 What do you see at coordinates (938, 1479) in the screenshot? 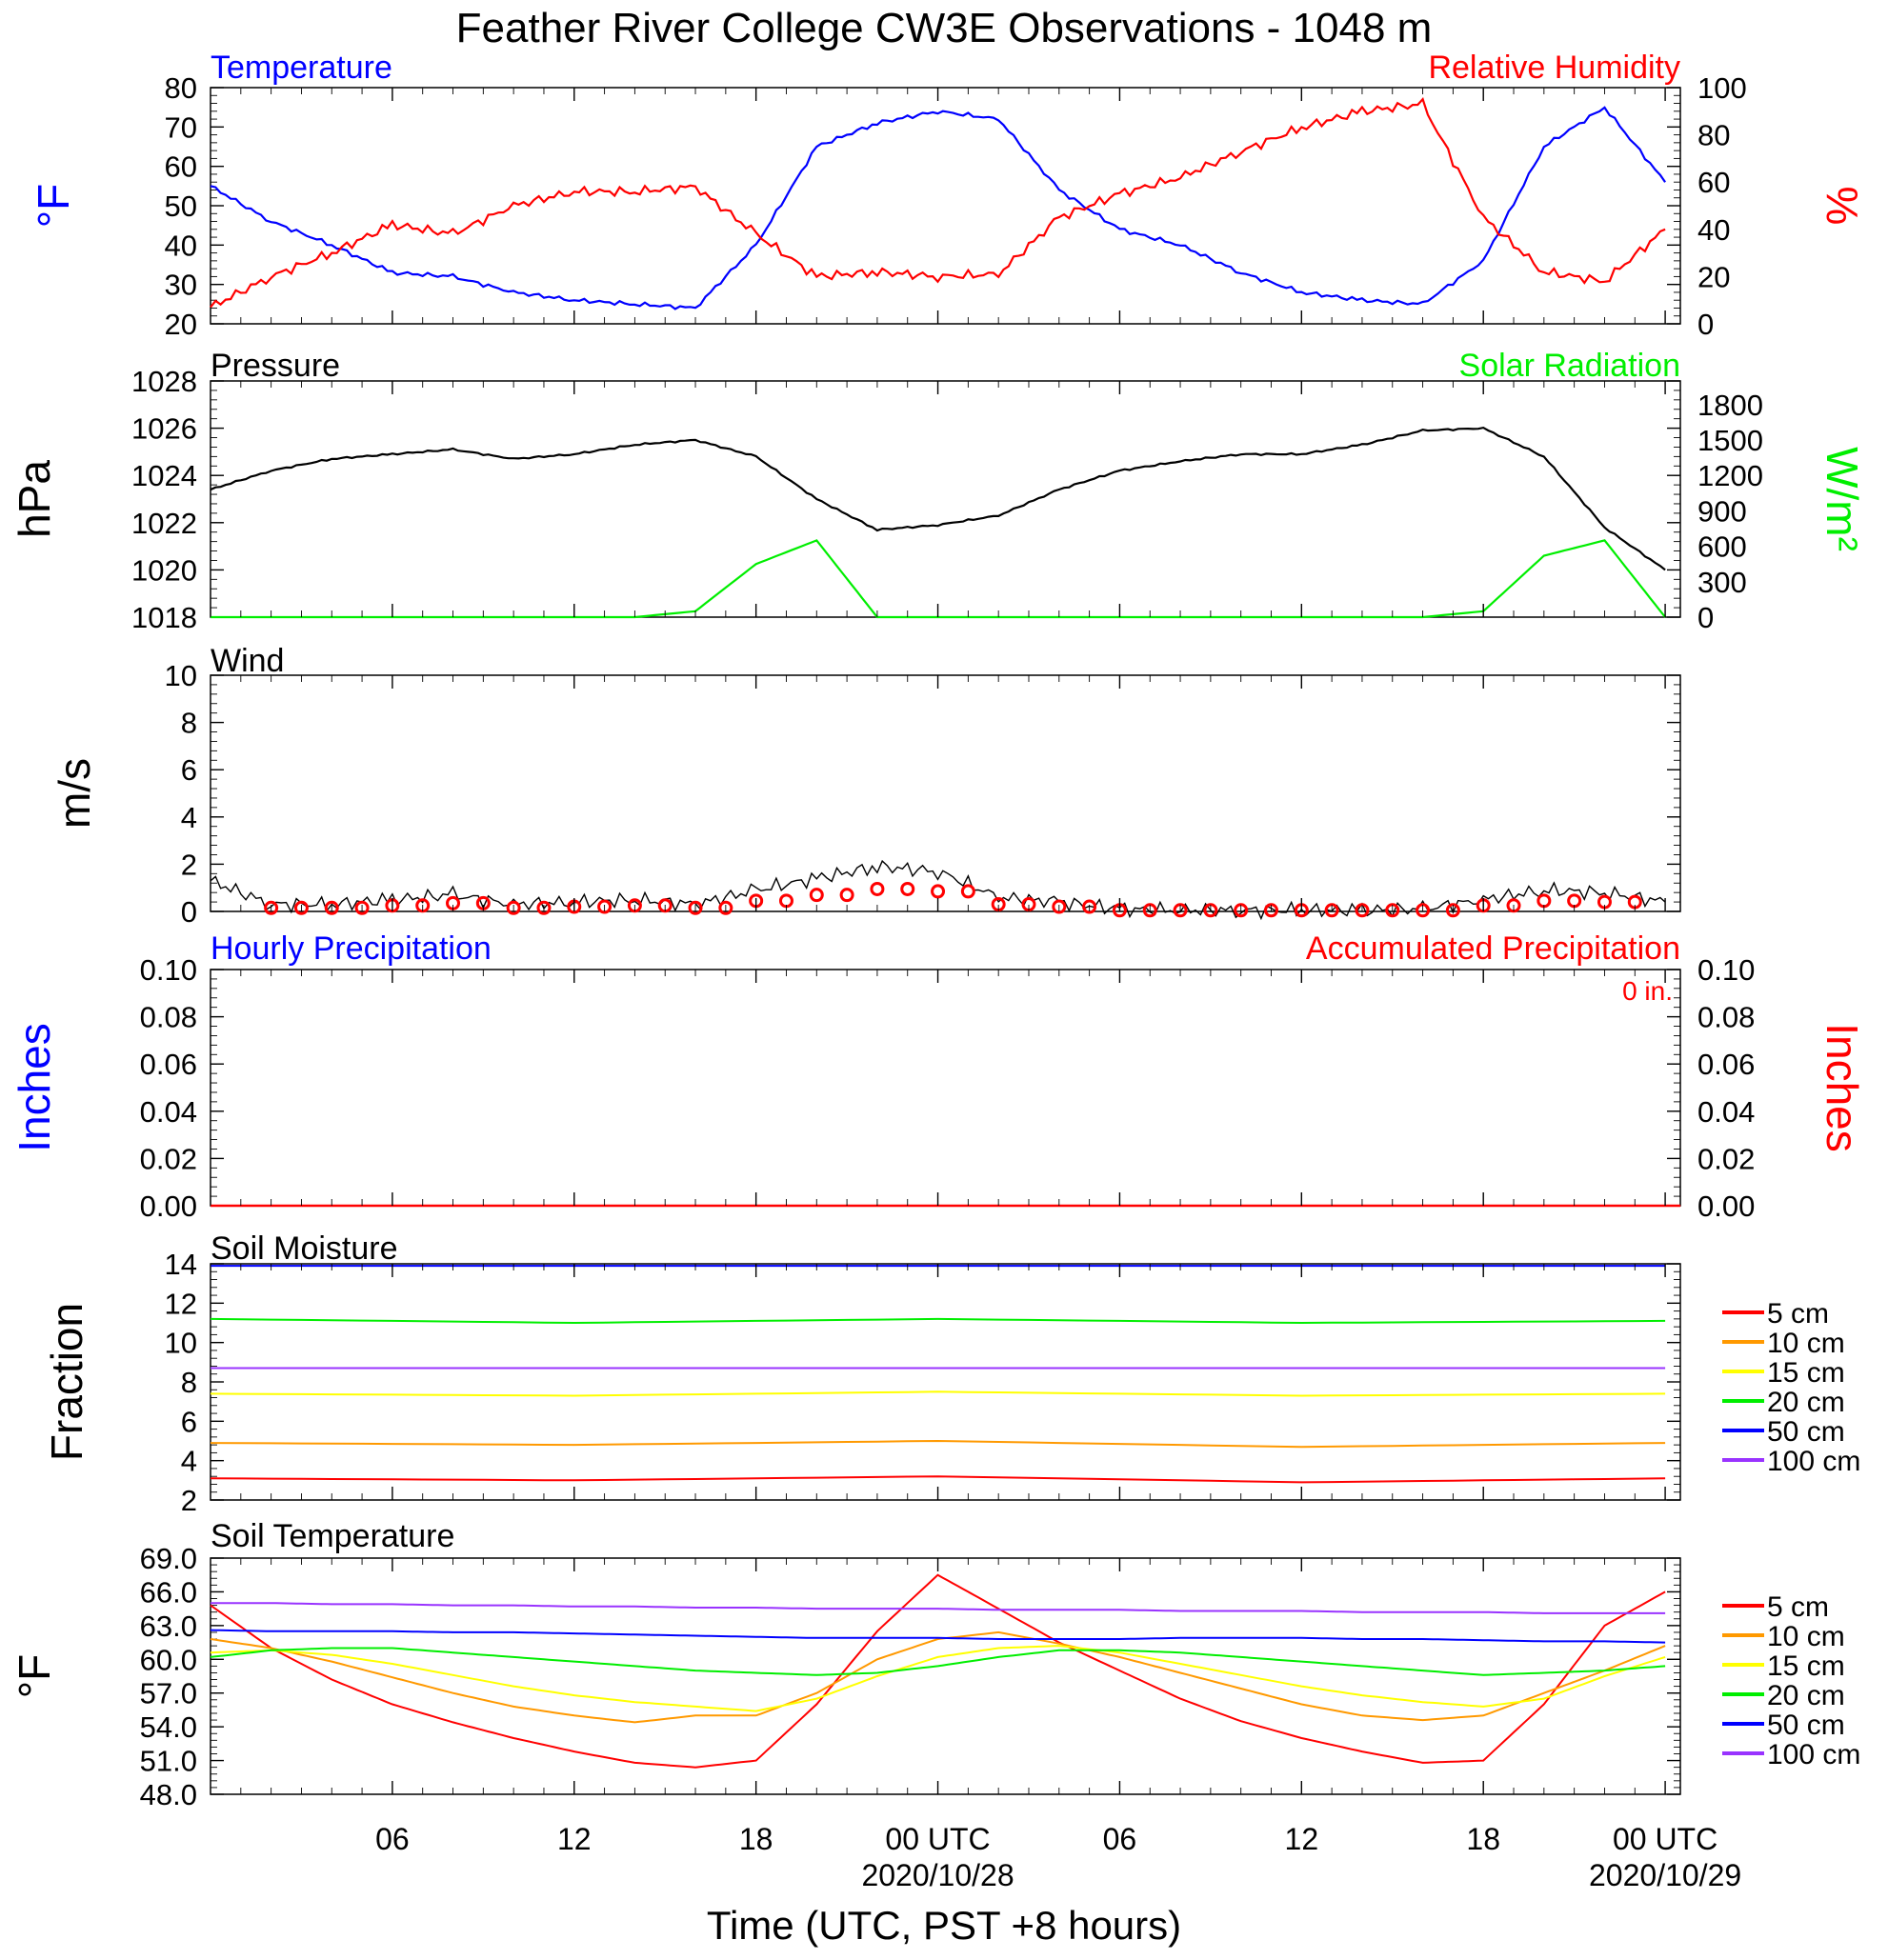
I see `series-moisture-5cm` at bounding box center [938, 1479].